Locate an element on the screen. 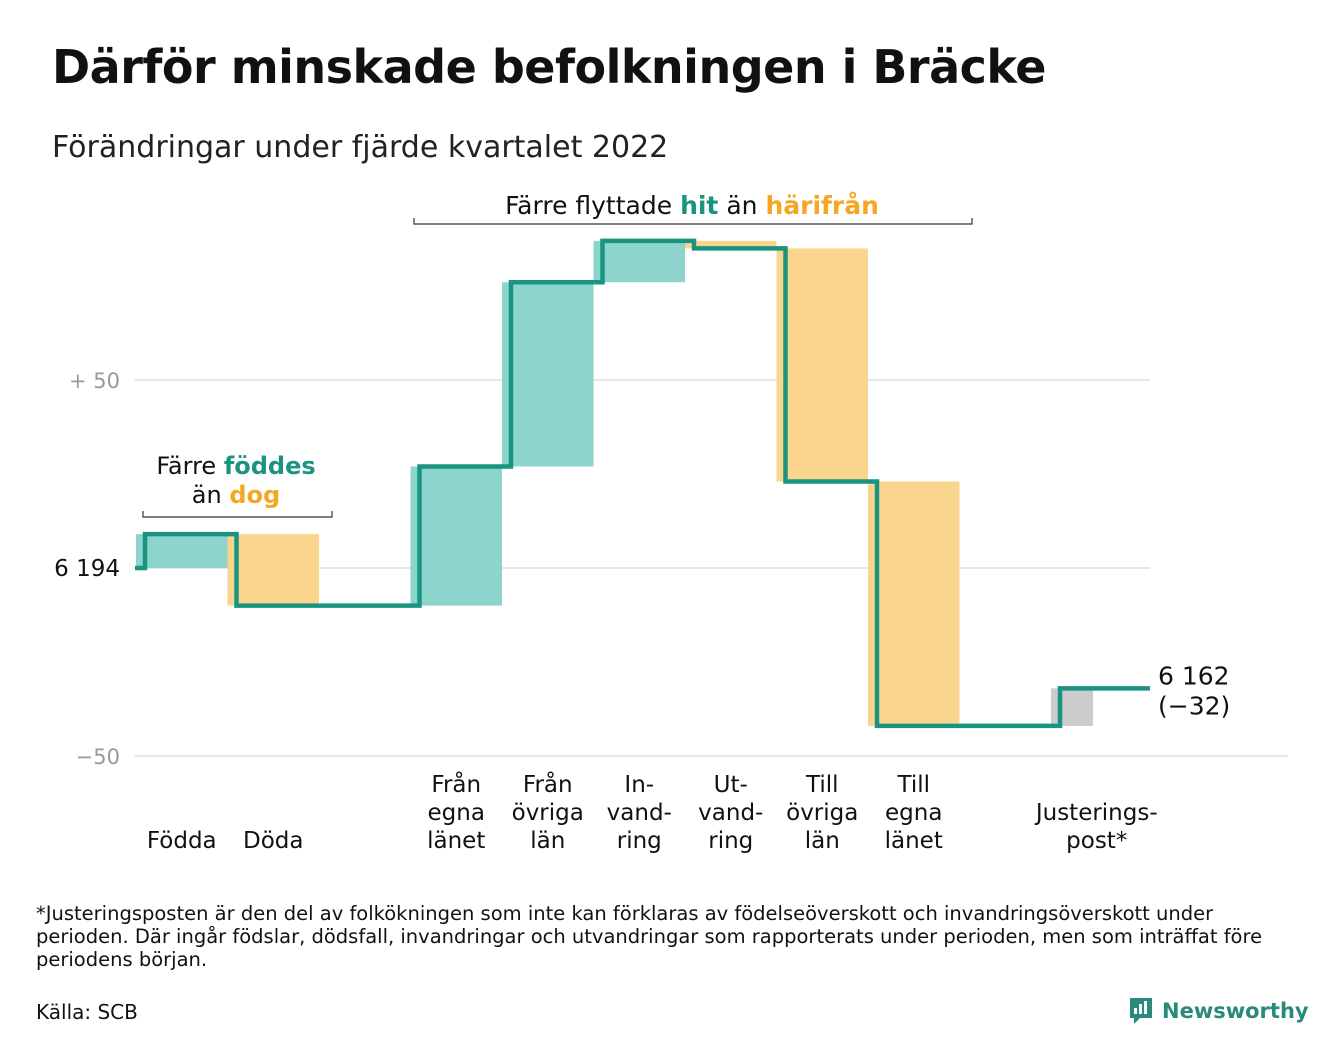 This screenshot has height=1060, width=1340. bar-adjustment is located at coordinates (1072, 707).